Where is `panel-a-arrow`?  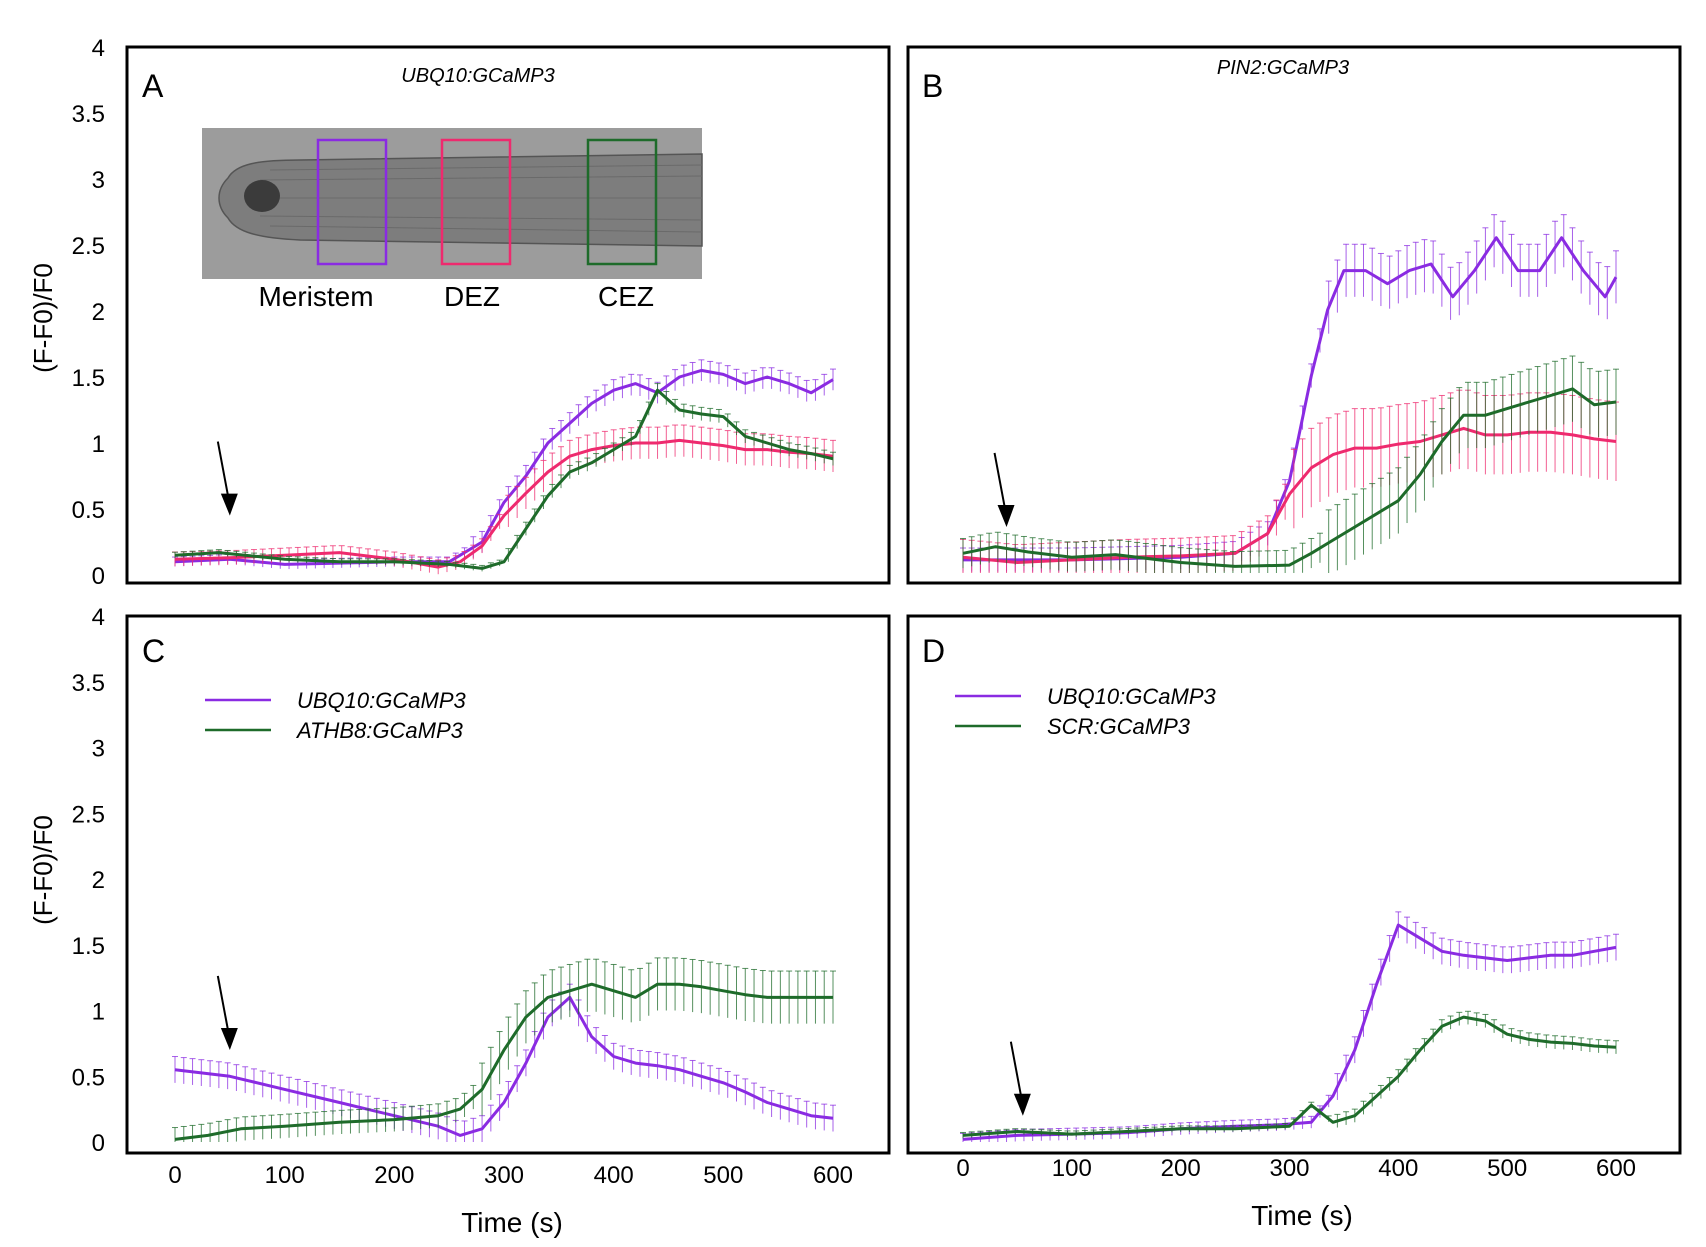 panel-a-arrow is located at coordinates (227, 478).